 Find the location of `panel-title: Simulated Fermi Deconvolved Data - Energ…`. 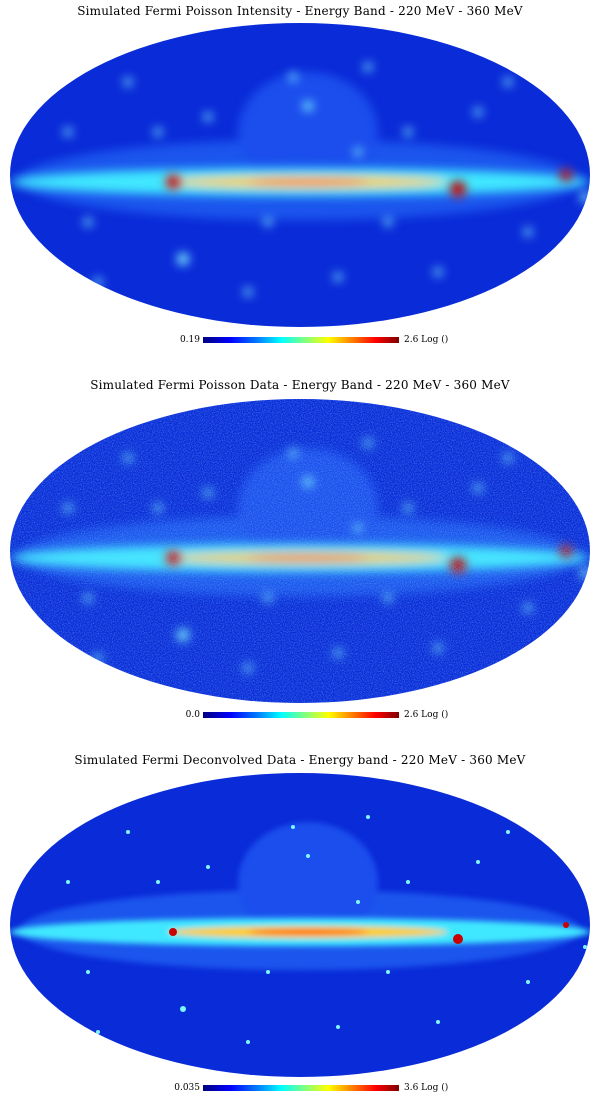

panel-title: Simulated Fermi Deconvolved Data - Energ… is located at coordinates (300, 760).